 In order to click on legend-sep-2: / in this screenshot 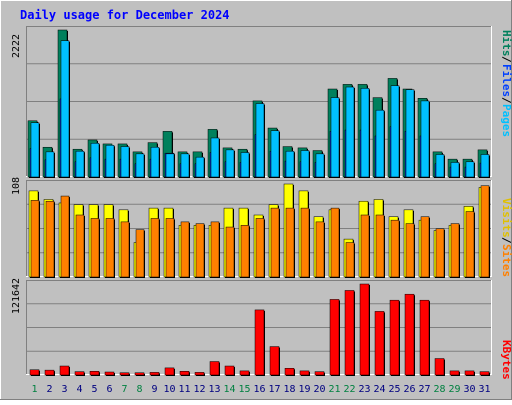, I will do `click(506, 100)`.